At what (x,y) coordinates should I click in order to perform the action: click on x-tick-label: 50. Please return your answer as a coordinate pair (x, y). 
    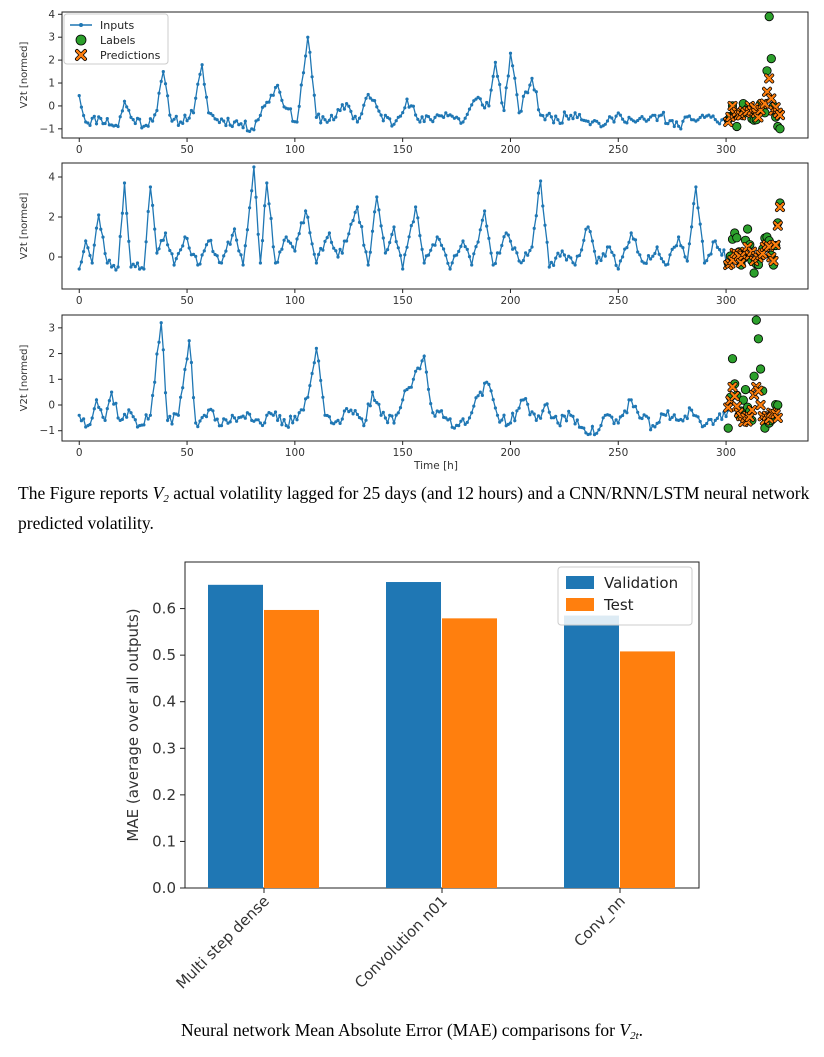
    Looking at the image, I should click on (186, 150).